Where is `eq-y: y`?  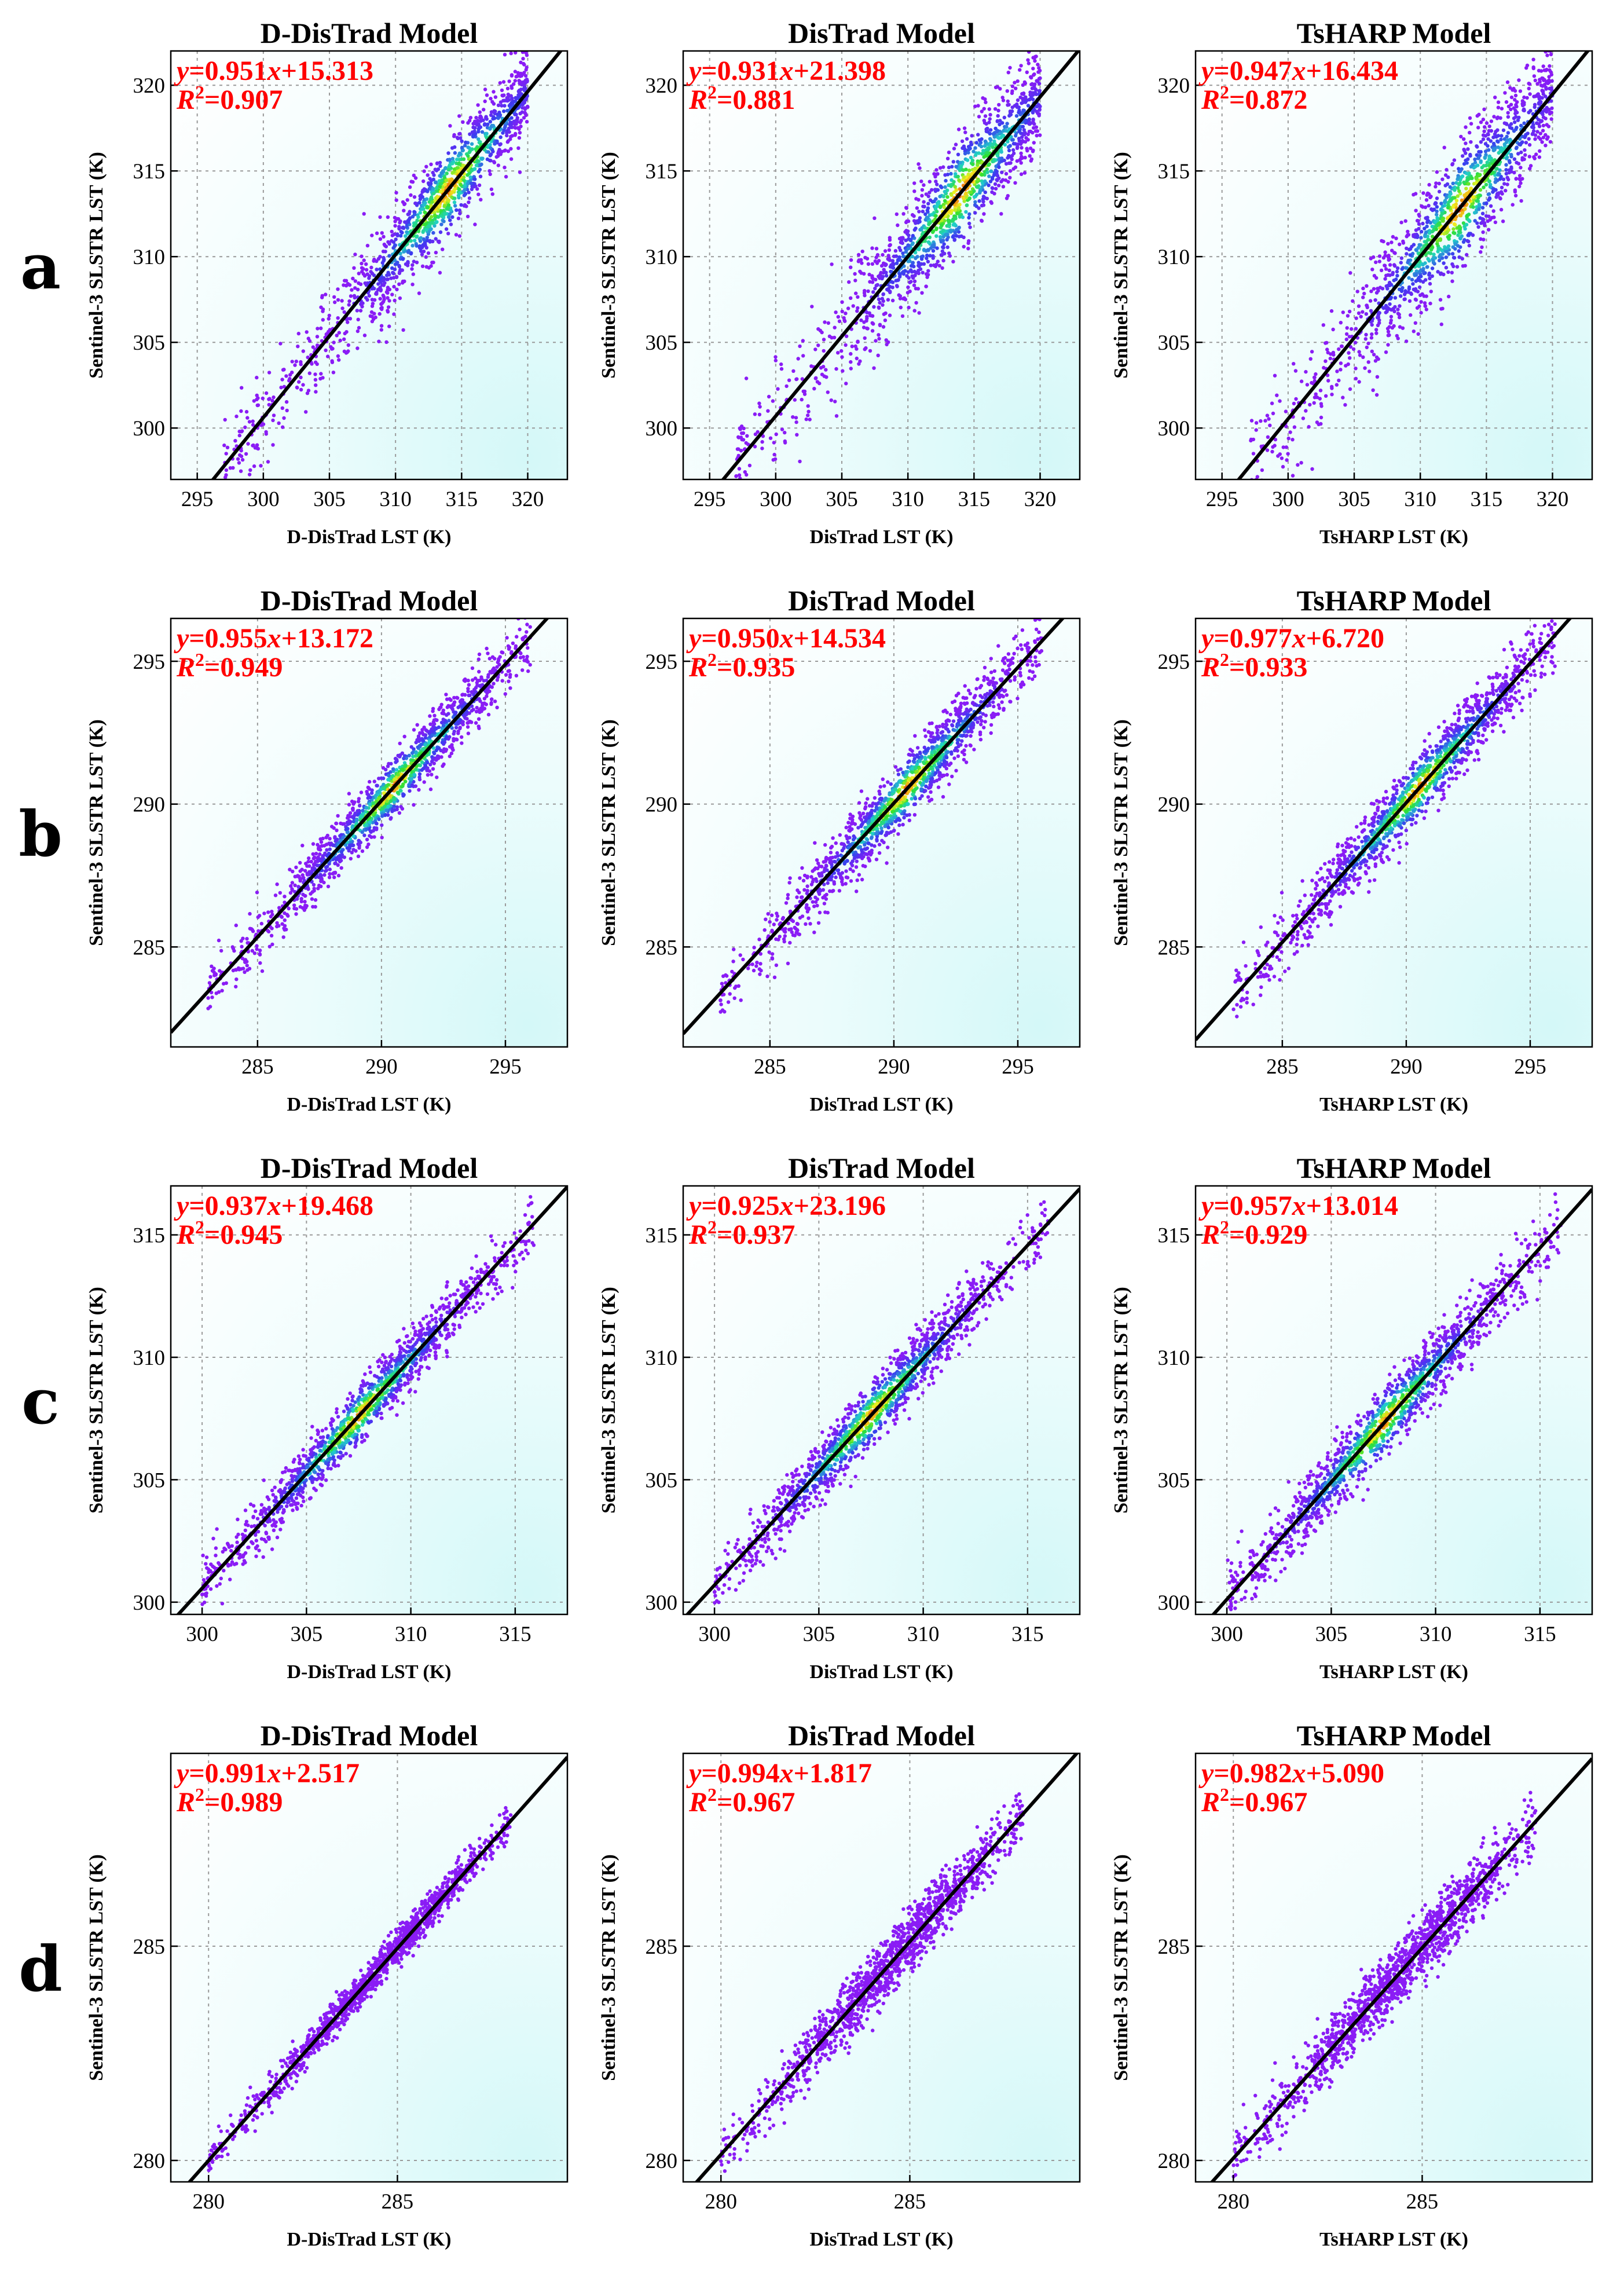 eq-y: y is located at coordinates (1206, 71).